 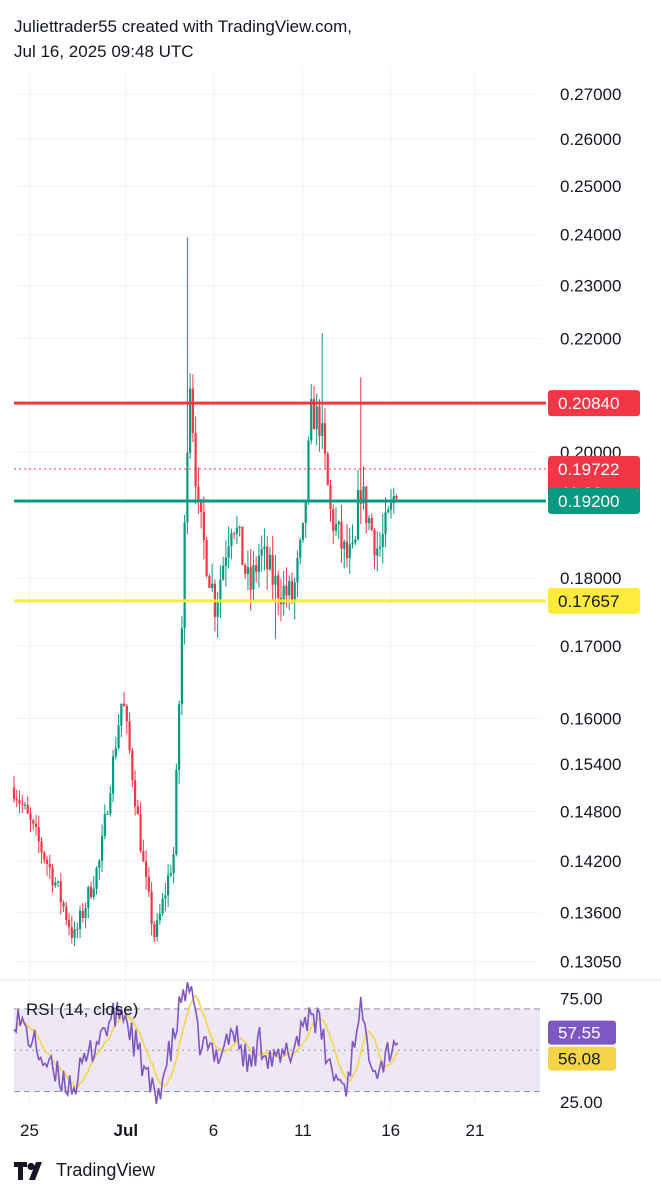 What do you see at coordinates (104, 51) in the screenshot?
I see `timestamp-line: Jul 16, 2025 09:48 UTC` at bounding box center [104, 51].